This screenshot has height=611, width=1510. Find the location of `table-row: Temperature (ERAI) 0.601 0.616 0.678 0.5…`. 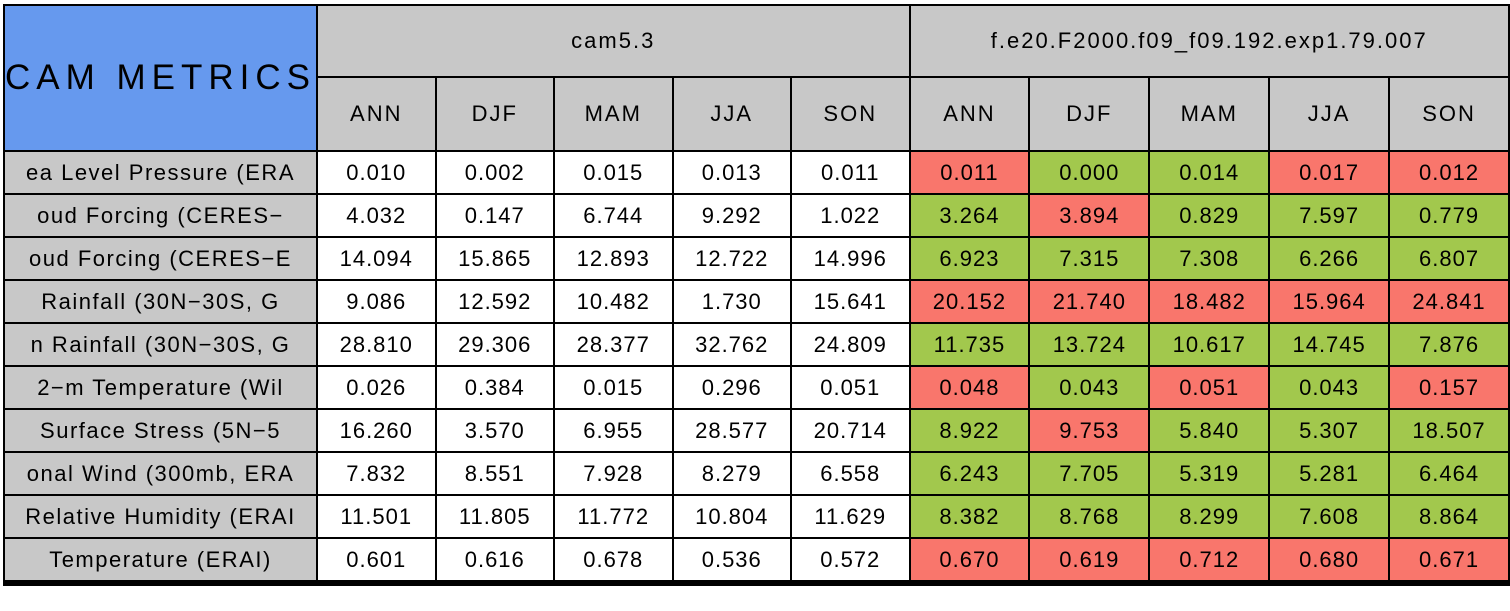

table-row: Temperature (ERAI) 0.601 0.616 0.678 0.5… is located at coordinates (756, 560).